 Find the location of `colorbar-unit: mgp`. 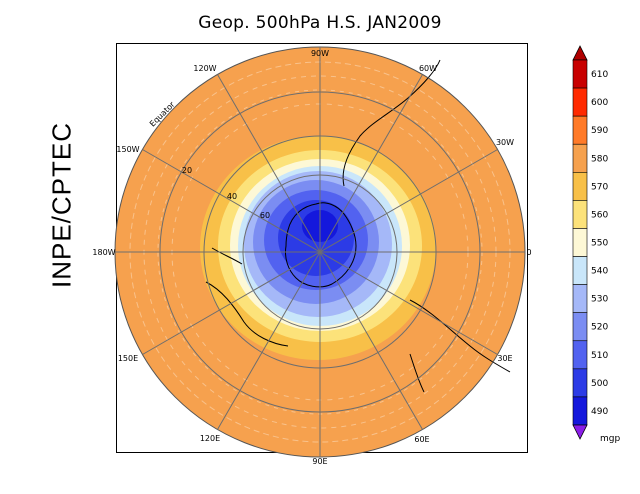

colorbar-unit: mgp is located at coordinates (610, 439).